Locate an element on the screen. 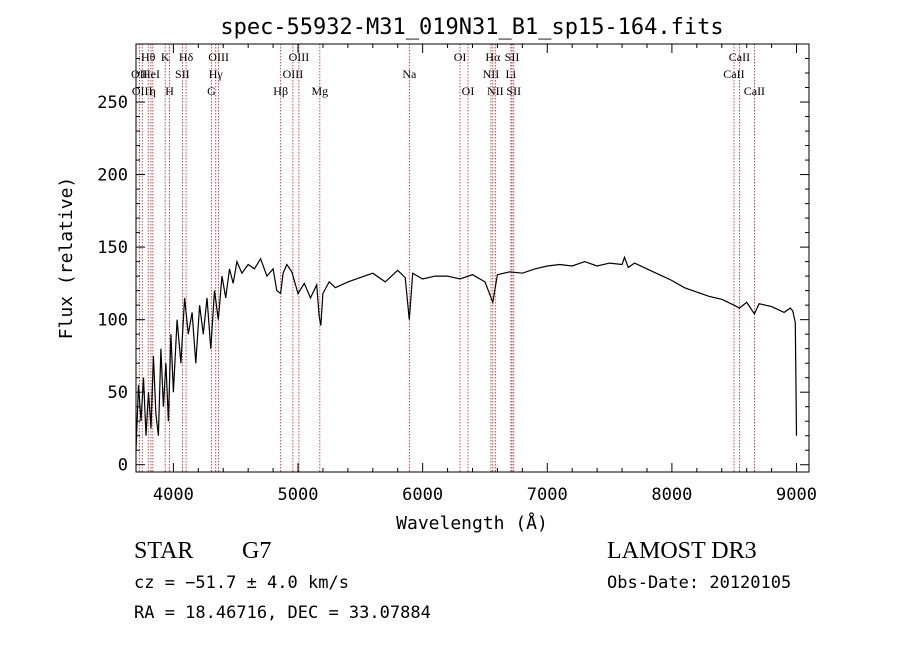 Image resolution: width=900 pixels, height=649 pixels. chart-title: spec-55932-M31_019N31_B1_sp15-164.fits is located at coordinates (471, 27).